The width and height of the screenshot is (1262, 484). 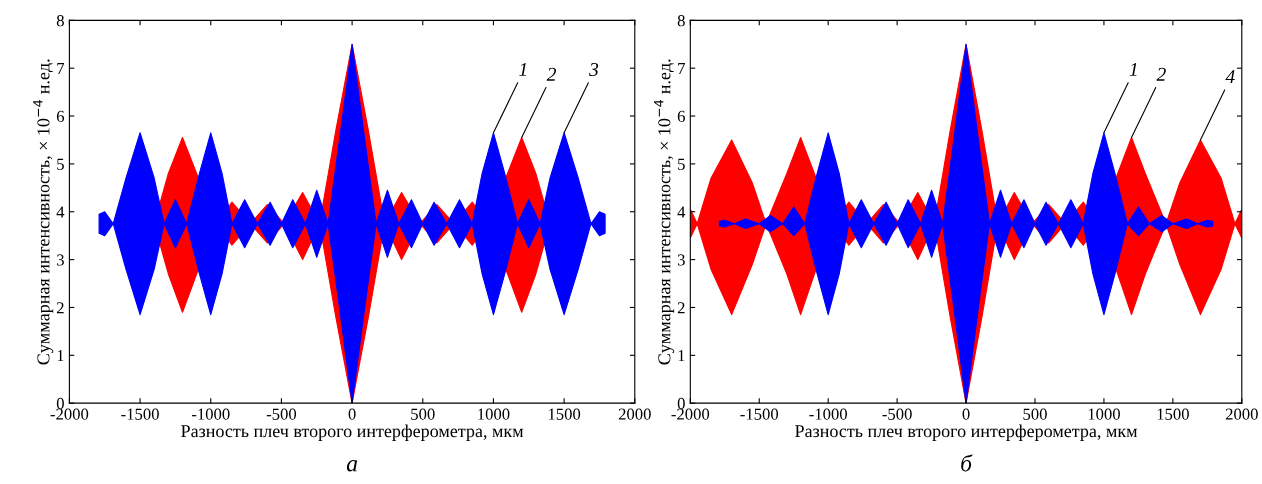 I want to click on text: а, so click(x=352, y=466).